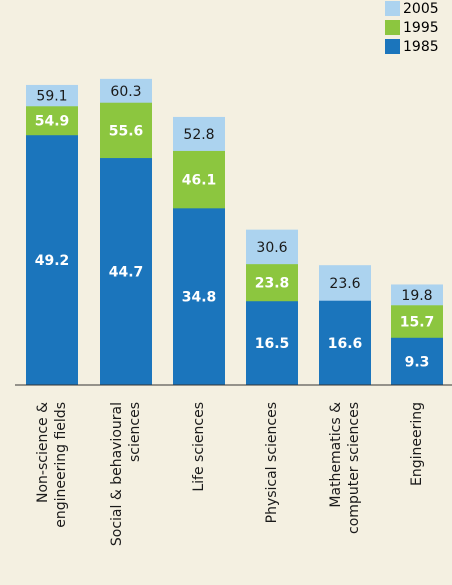 This screenshot has height=585, width=452. I want to click on x-tick-label-line: computer sciences, so click(354, 468).